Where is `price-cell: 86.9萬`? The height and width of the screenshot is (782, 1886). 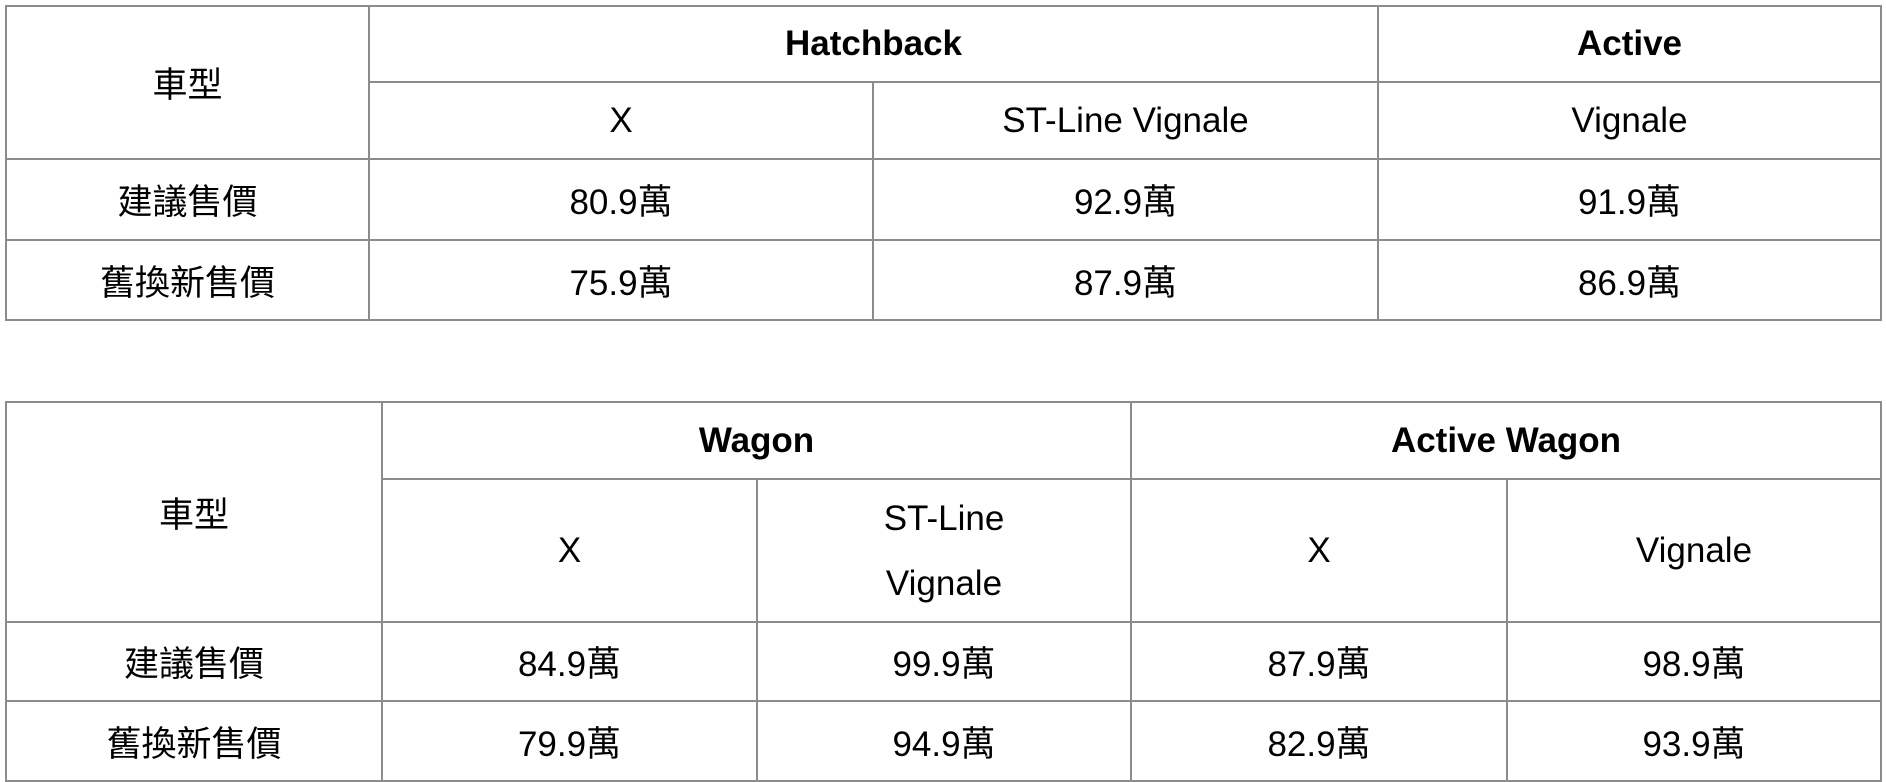 price-cell: 86.9萬 is located at coordinates (1629, 280).